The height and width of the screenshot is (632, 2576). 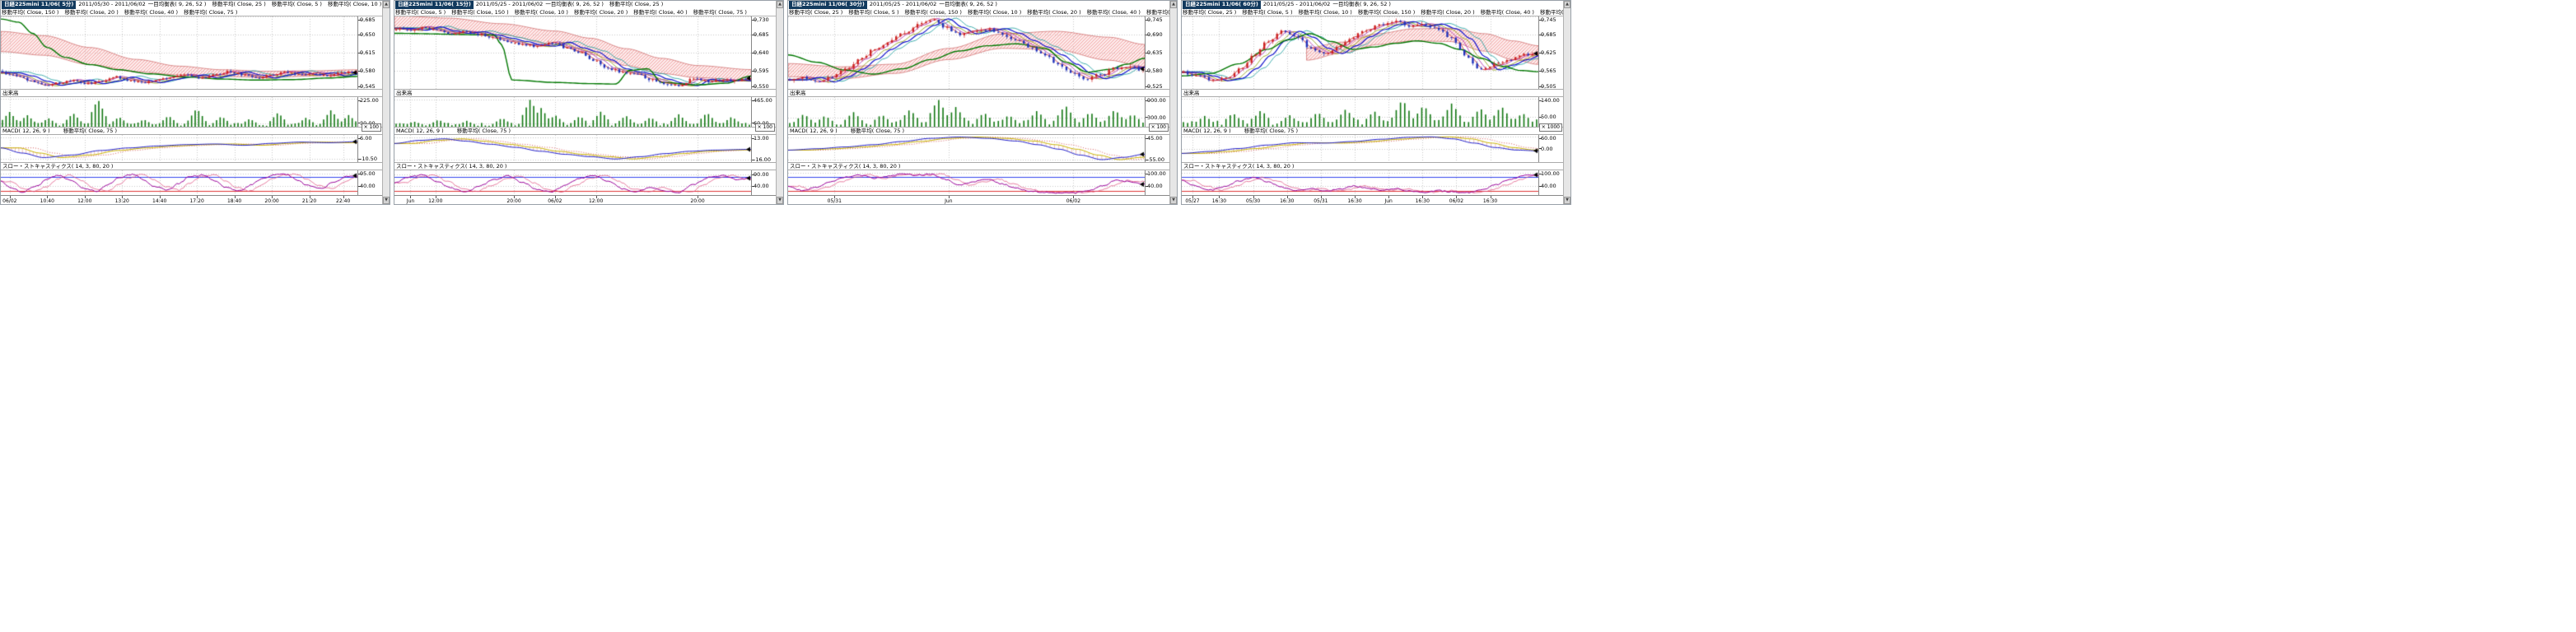 What do you see at coordinates (1155, 52) in the screenshot?
I see `axis-tick-label: 9,635` at bounding box center [1155, 52].